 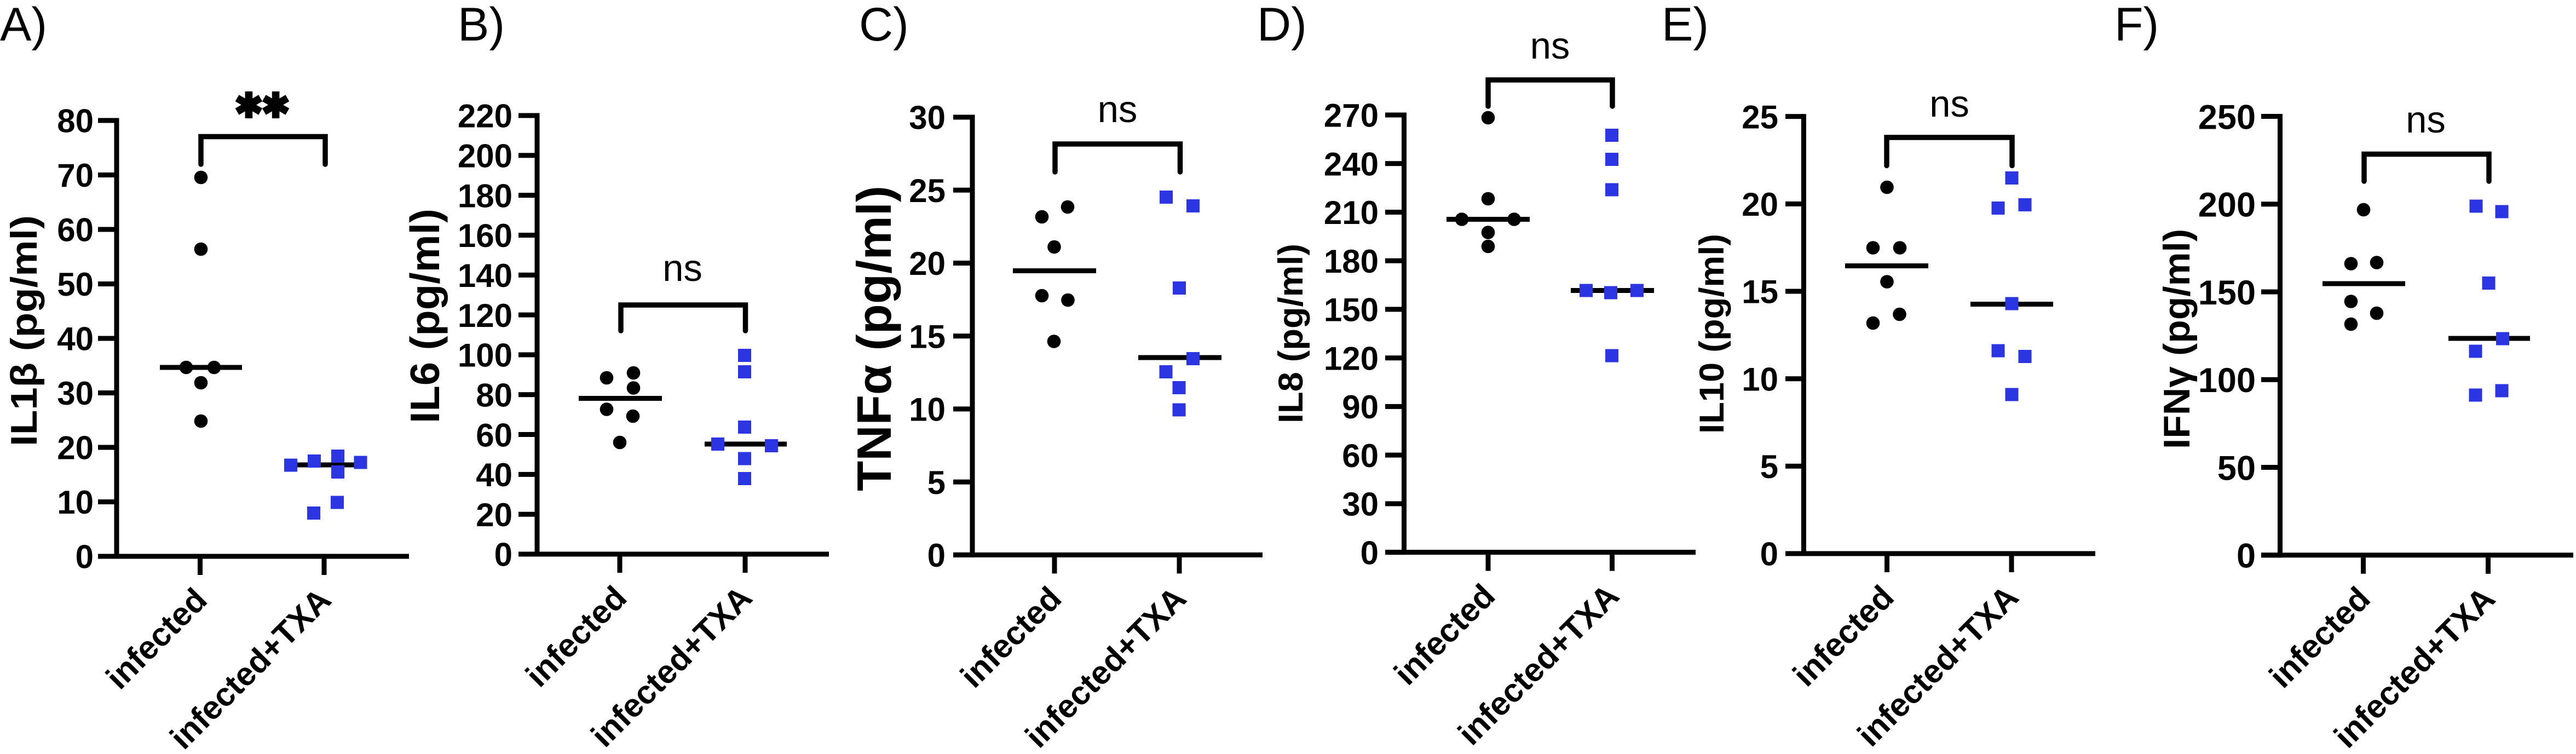 What do you see at coordinates (1712, 334) in the screenshot?
I see `svg-text: IL10 (pg/ml)` at bounding box center [1712, 334].